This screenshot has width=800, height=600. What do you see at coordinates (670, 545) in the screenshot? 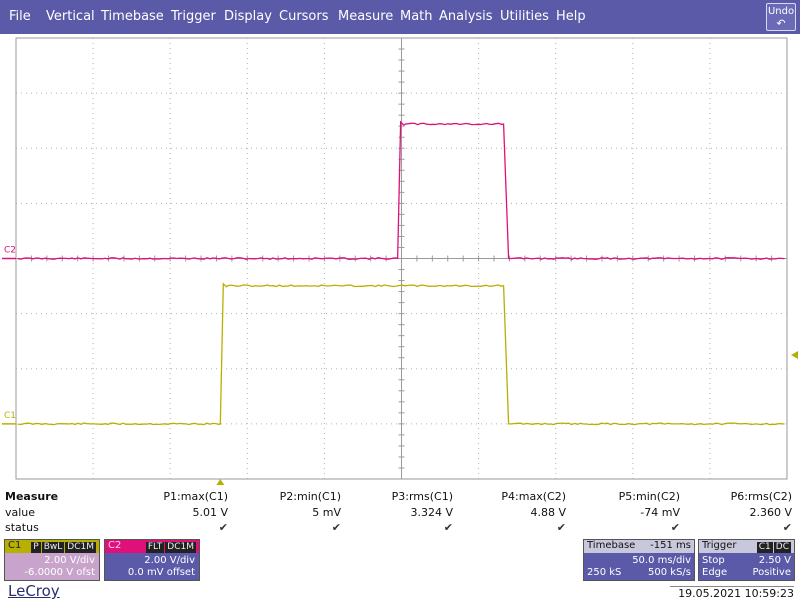
I see `timebase-delay: -151 ms` at bounding box center [670, 545].